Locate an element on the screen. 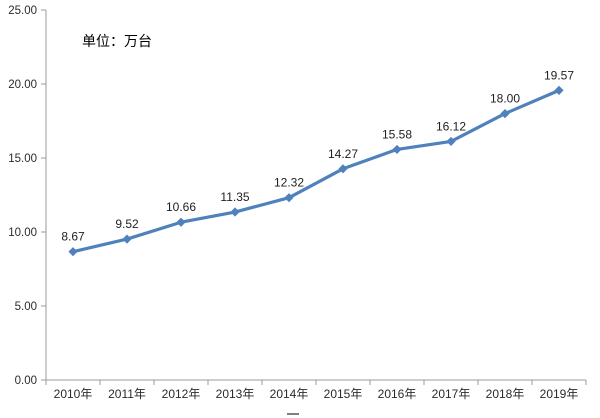  data-point-label: 19.57 is located at coordinates (559, 75).